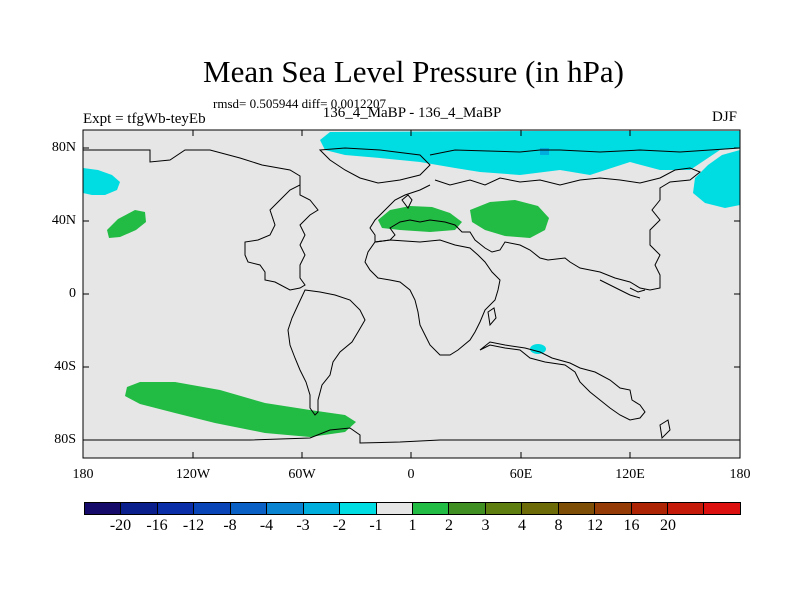  Describe the element at coordinates (485, 525) in the screenshot. I see `colorbar-label: 3` at that location.